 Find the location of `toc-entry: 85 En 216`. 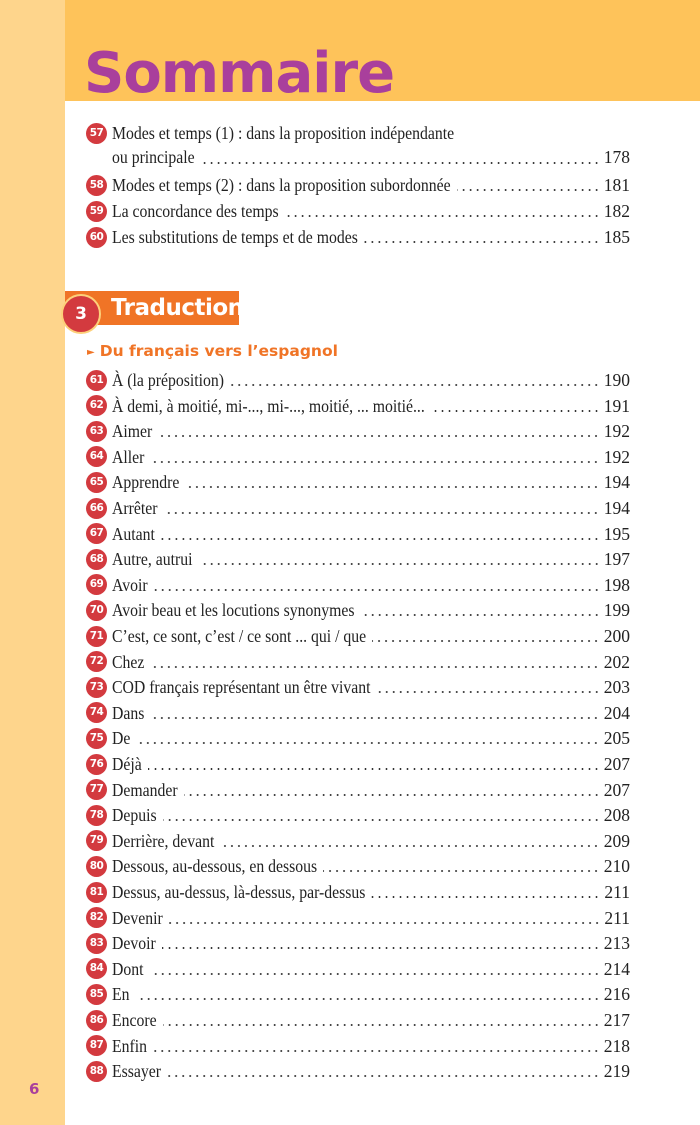

toc-entry: 85 En 216 is located at coordinates (358, 994).